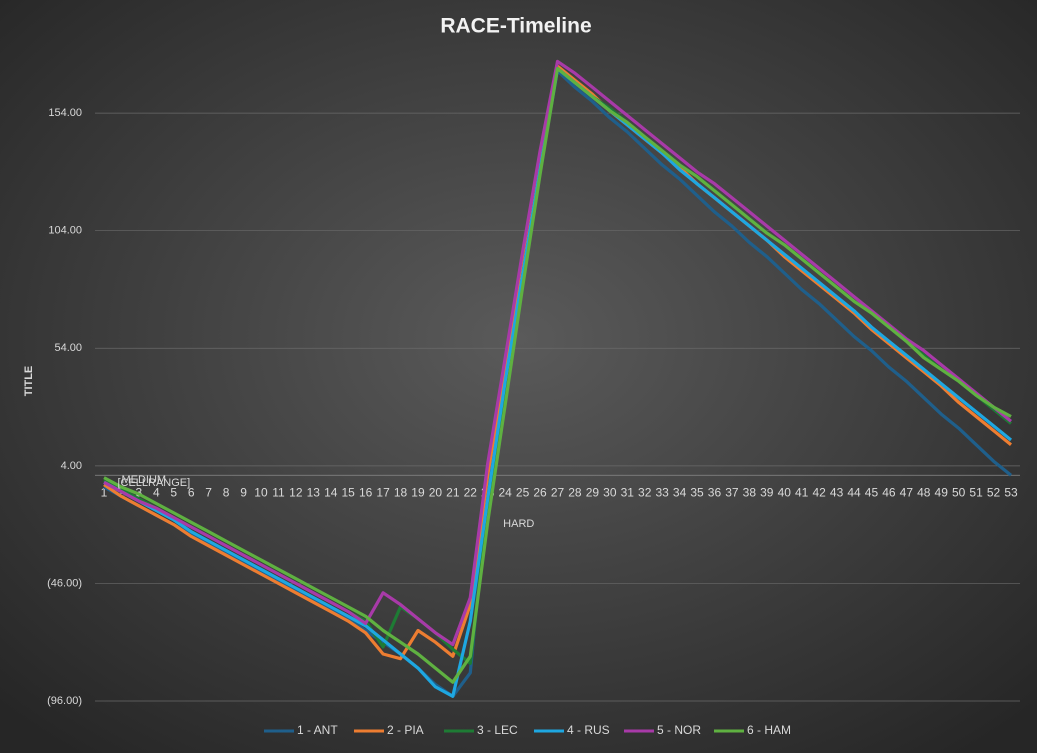 Image resolution: width=1037 pixels, height=753 pixels. What do you see at coordinates (226, 492) in the screenshot?
I see `x-tick-label: 8` at bounding box center [226, 492].